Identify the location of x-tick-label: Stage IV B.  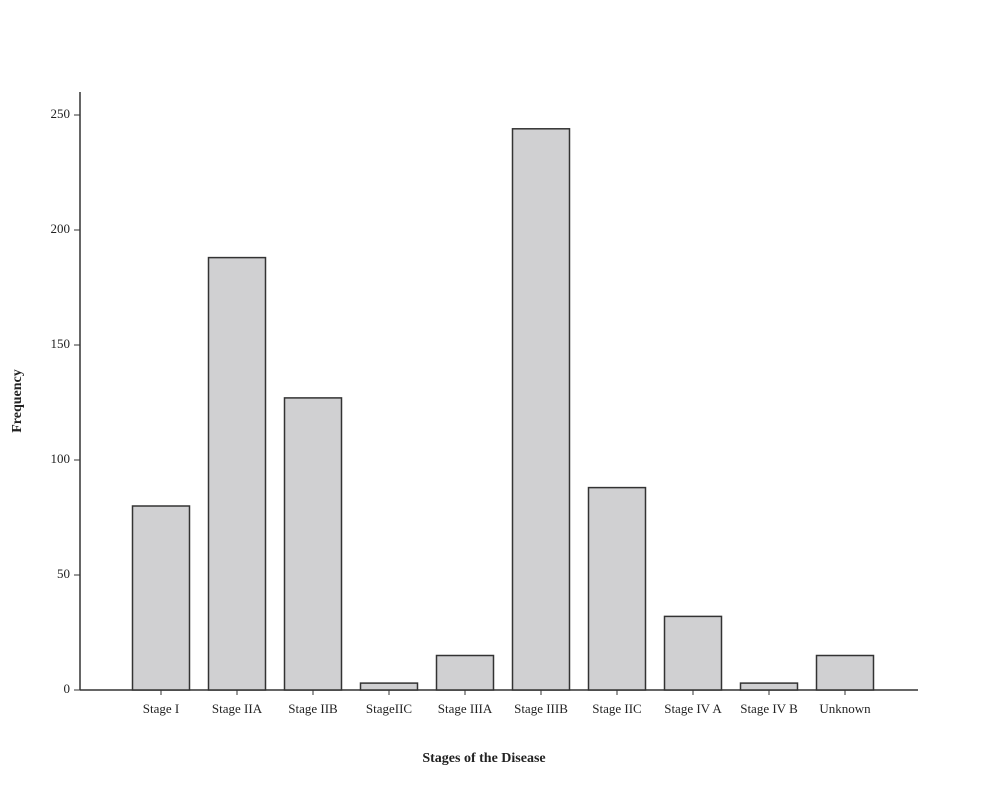
(769, 708).